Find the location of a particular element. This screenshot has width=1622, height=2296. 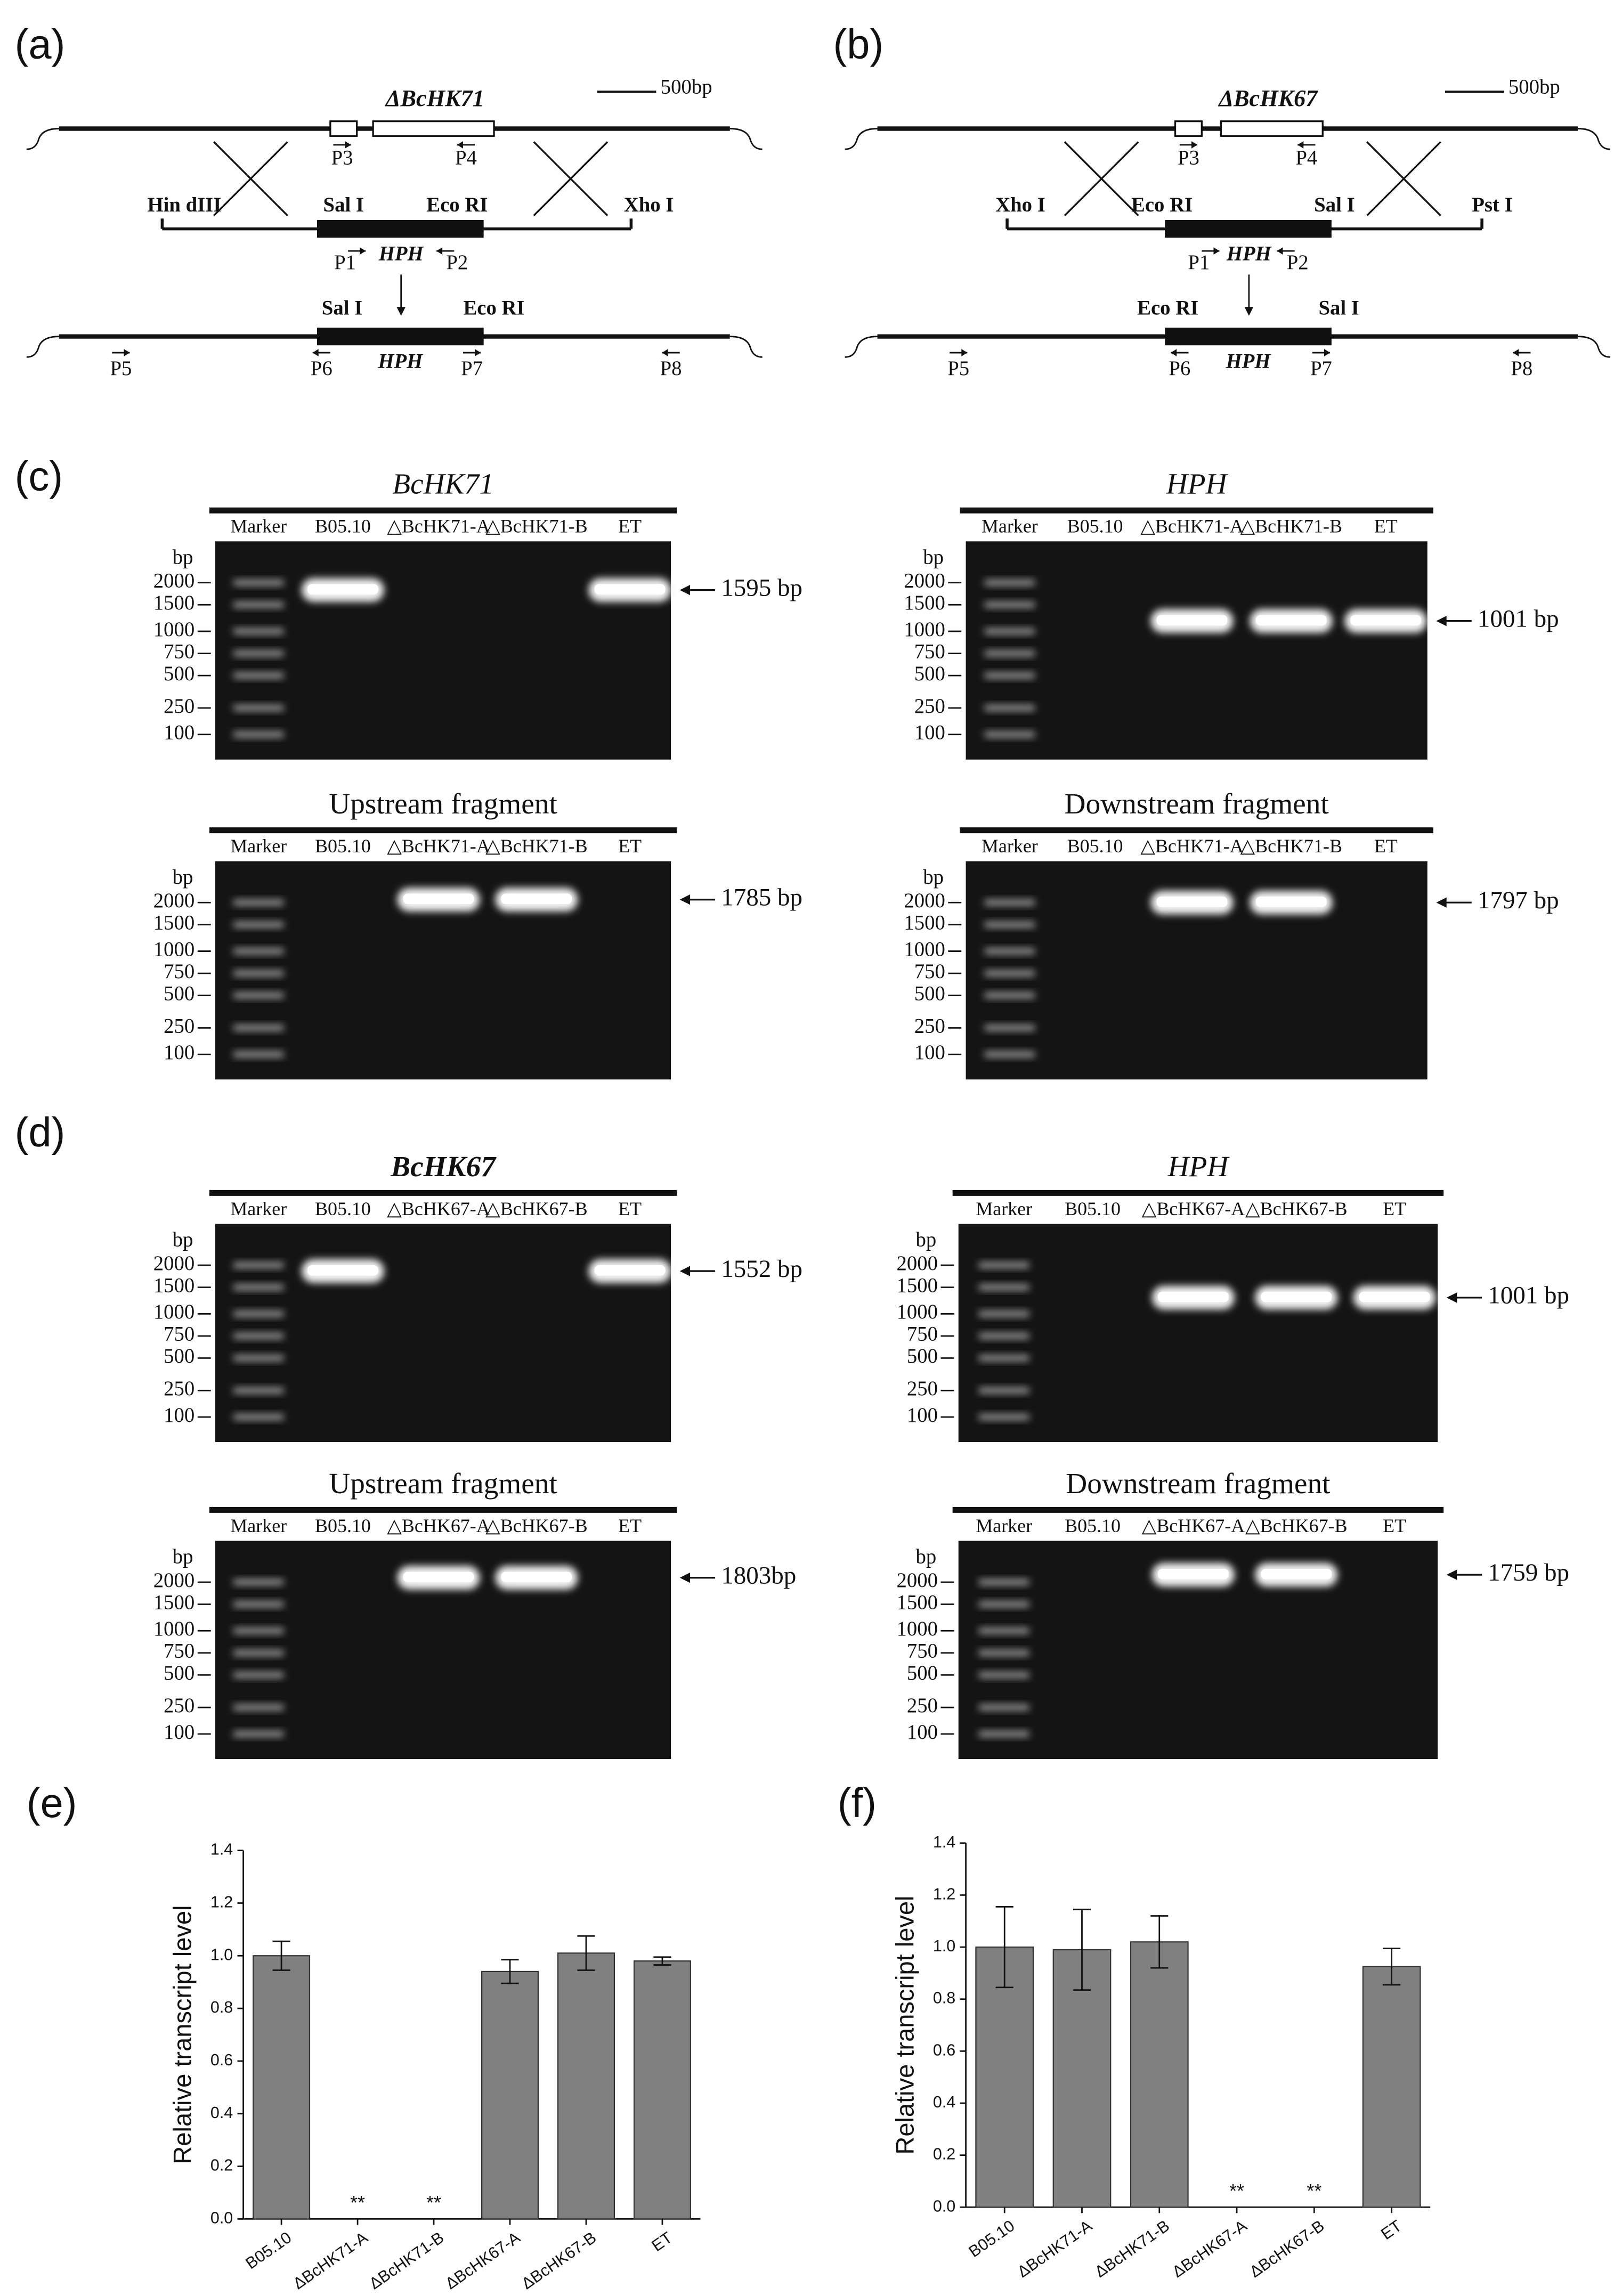

primer: P6 is located at coordinates (1179, 368).